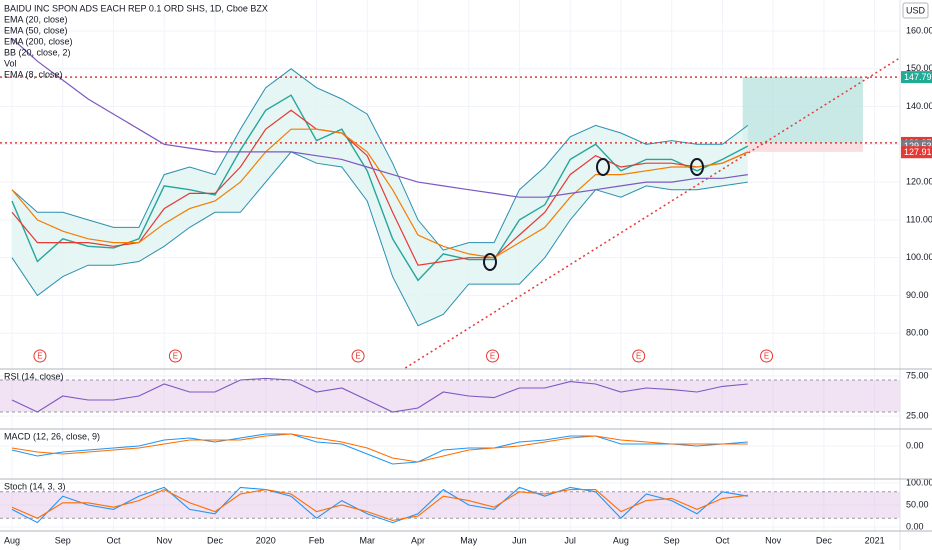 Image resolution: width=932 pixels, height=550 pixels. What do you see at coordinates (317, 540) in the screenshot?
I see `x-tick-label: Feb` at bounding box center [317, 540].